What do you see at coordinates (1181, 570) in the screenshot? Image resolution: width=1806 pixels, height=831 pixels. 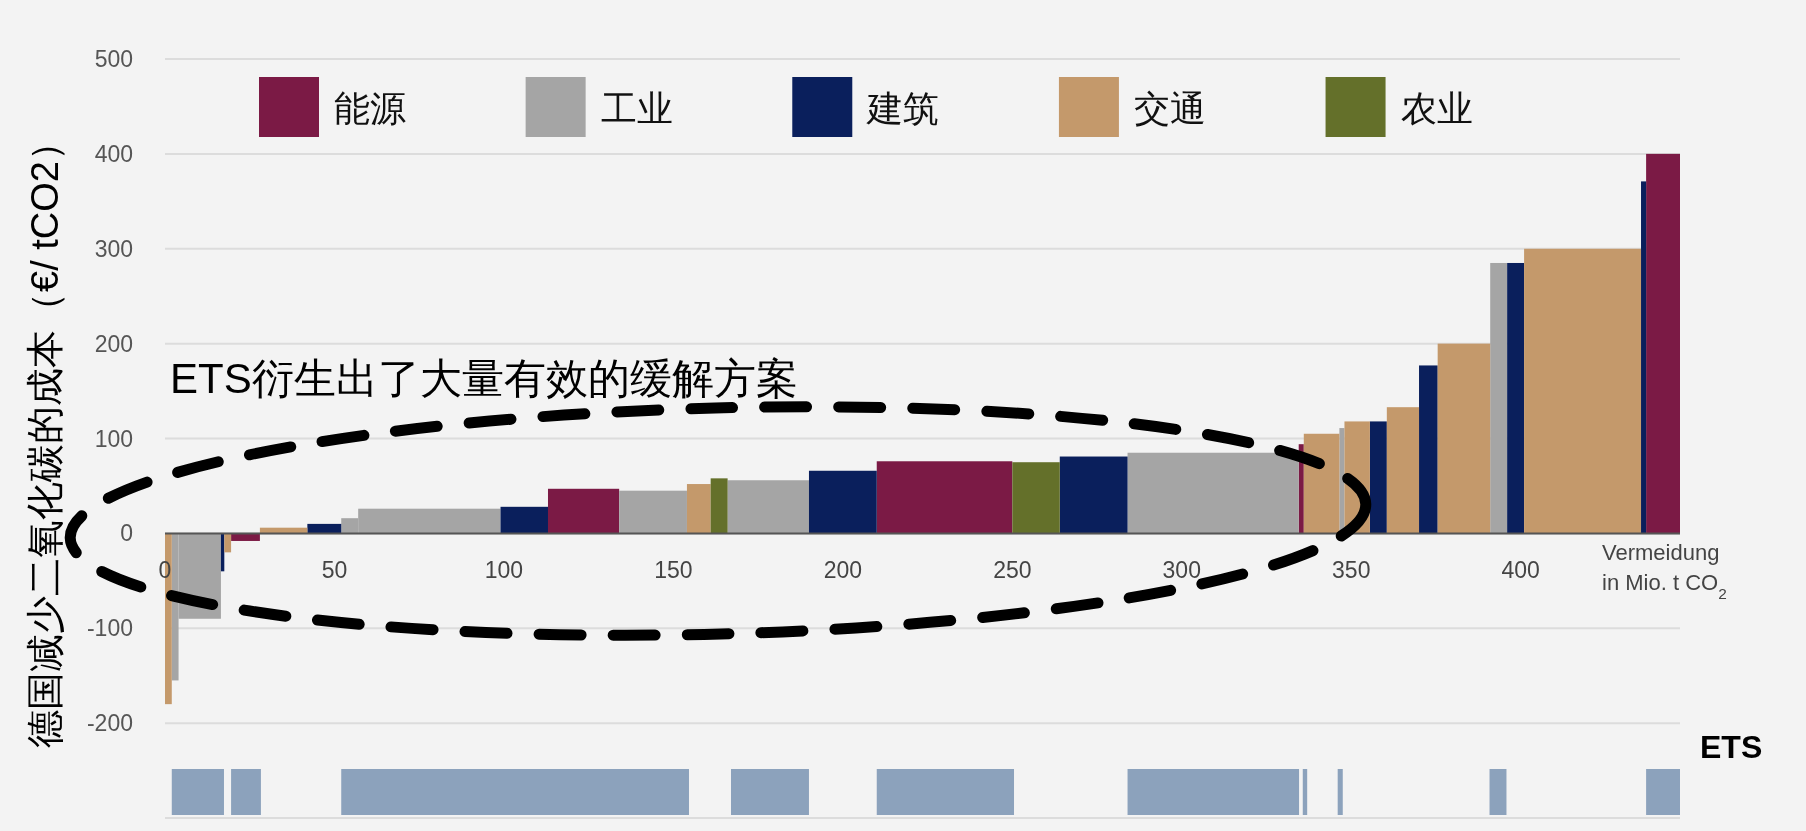 I see `x-tick-label: 300` at bounding box center [1181, 570].